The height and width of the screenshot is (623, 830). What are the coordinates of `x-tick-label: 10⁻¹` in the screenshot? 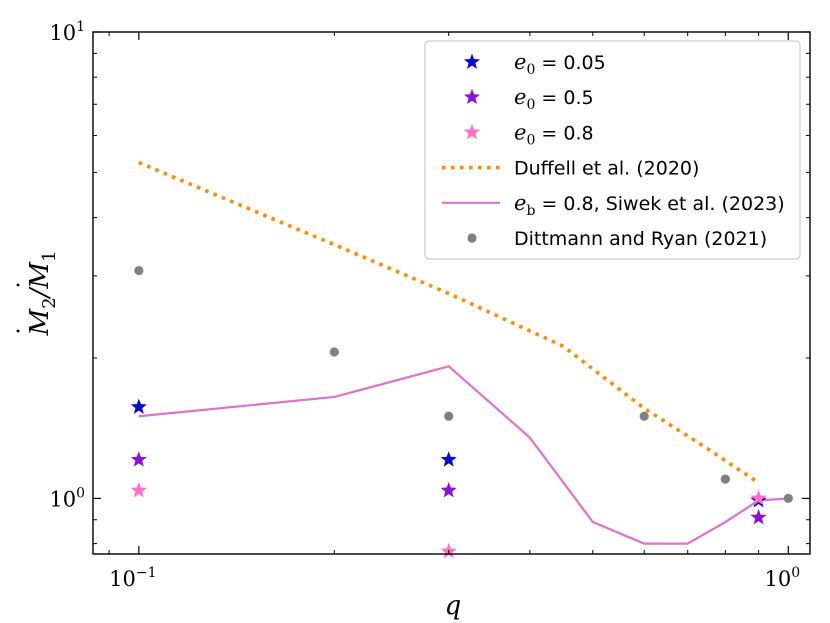 It's located at (132, 578).